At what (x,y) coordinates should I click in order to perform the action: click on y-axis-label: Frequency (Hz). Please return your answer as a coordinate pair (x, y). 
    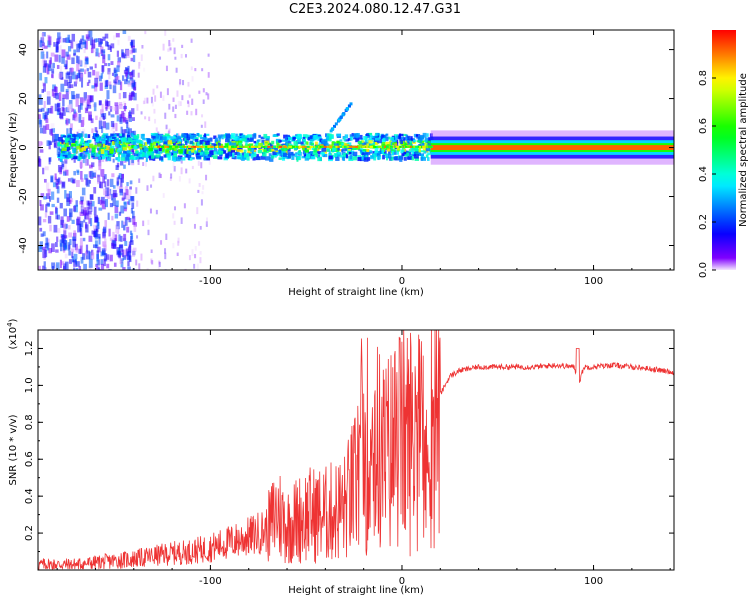
    Looking at the image, I should click on (13, 150).